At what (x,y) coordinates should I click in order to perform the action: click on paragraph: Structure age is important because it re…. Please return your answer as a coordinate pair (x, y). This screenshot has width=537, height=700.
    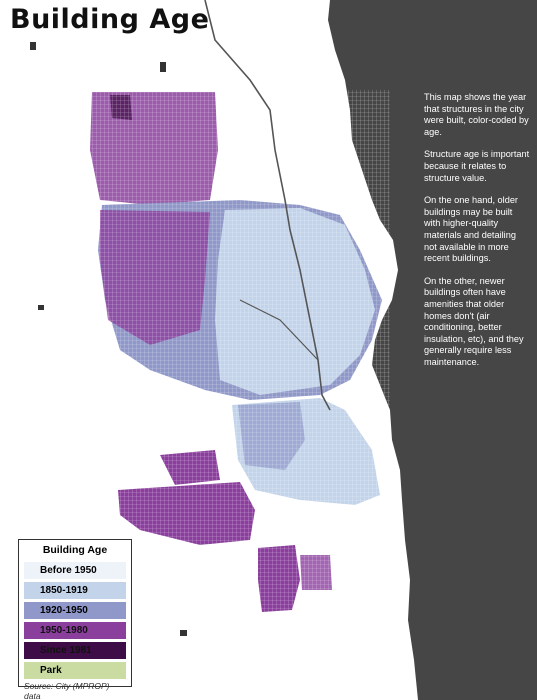
    Looking at the image, I should click on (477, 166).